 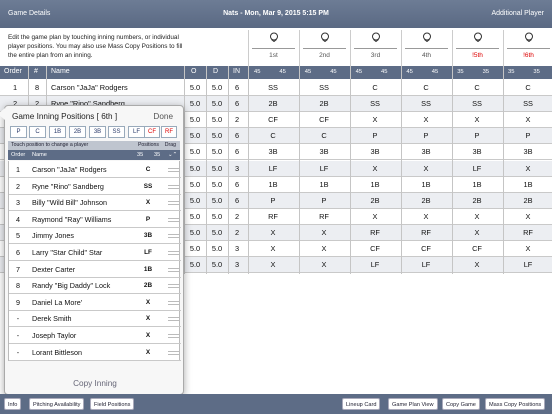 What do you see at coordinates (517, 13) in the screenshot?
I see `additional-player-button: Additional Player` at bounding box center [517, 13].